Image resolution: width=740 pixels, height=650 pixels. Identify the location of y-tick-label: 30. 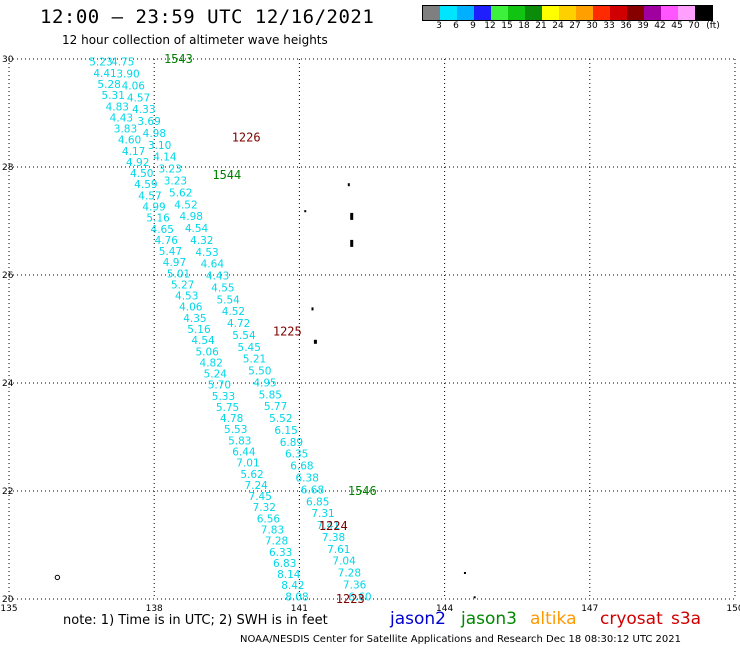
(8, 60).